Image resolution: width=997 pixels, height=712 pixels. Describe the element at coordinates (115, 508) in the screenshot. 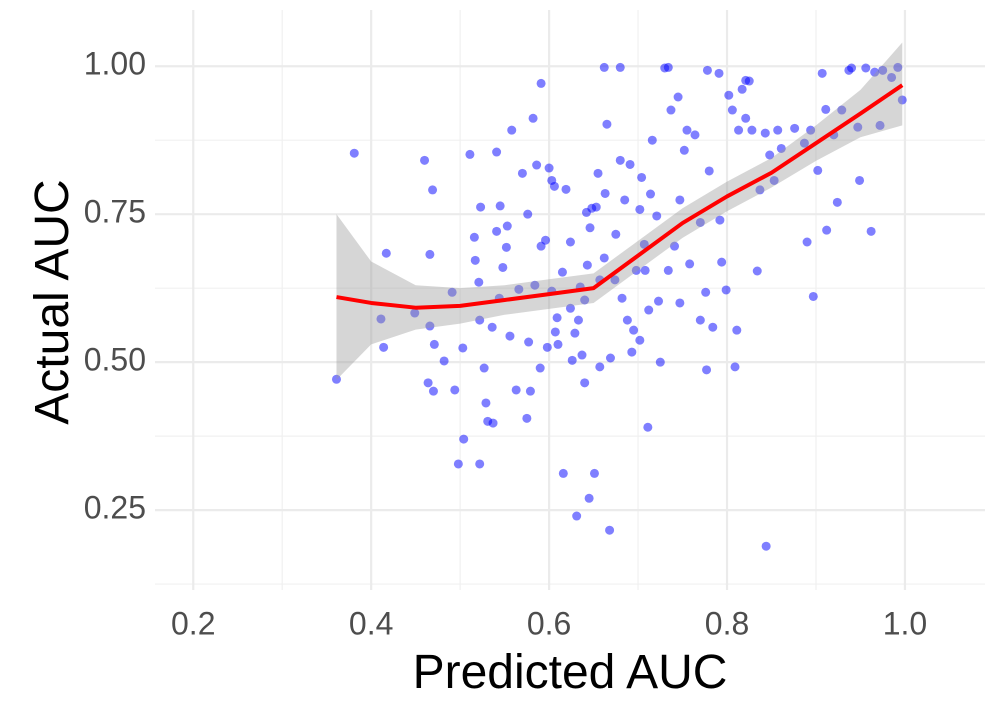

I see `y-tick-label: 0.25` at that location.